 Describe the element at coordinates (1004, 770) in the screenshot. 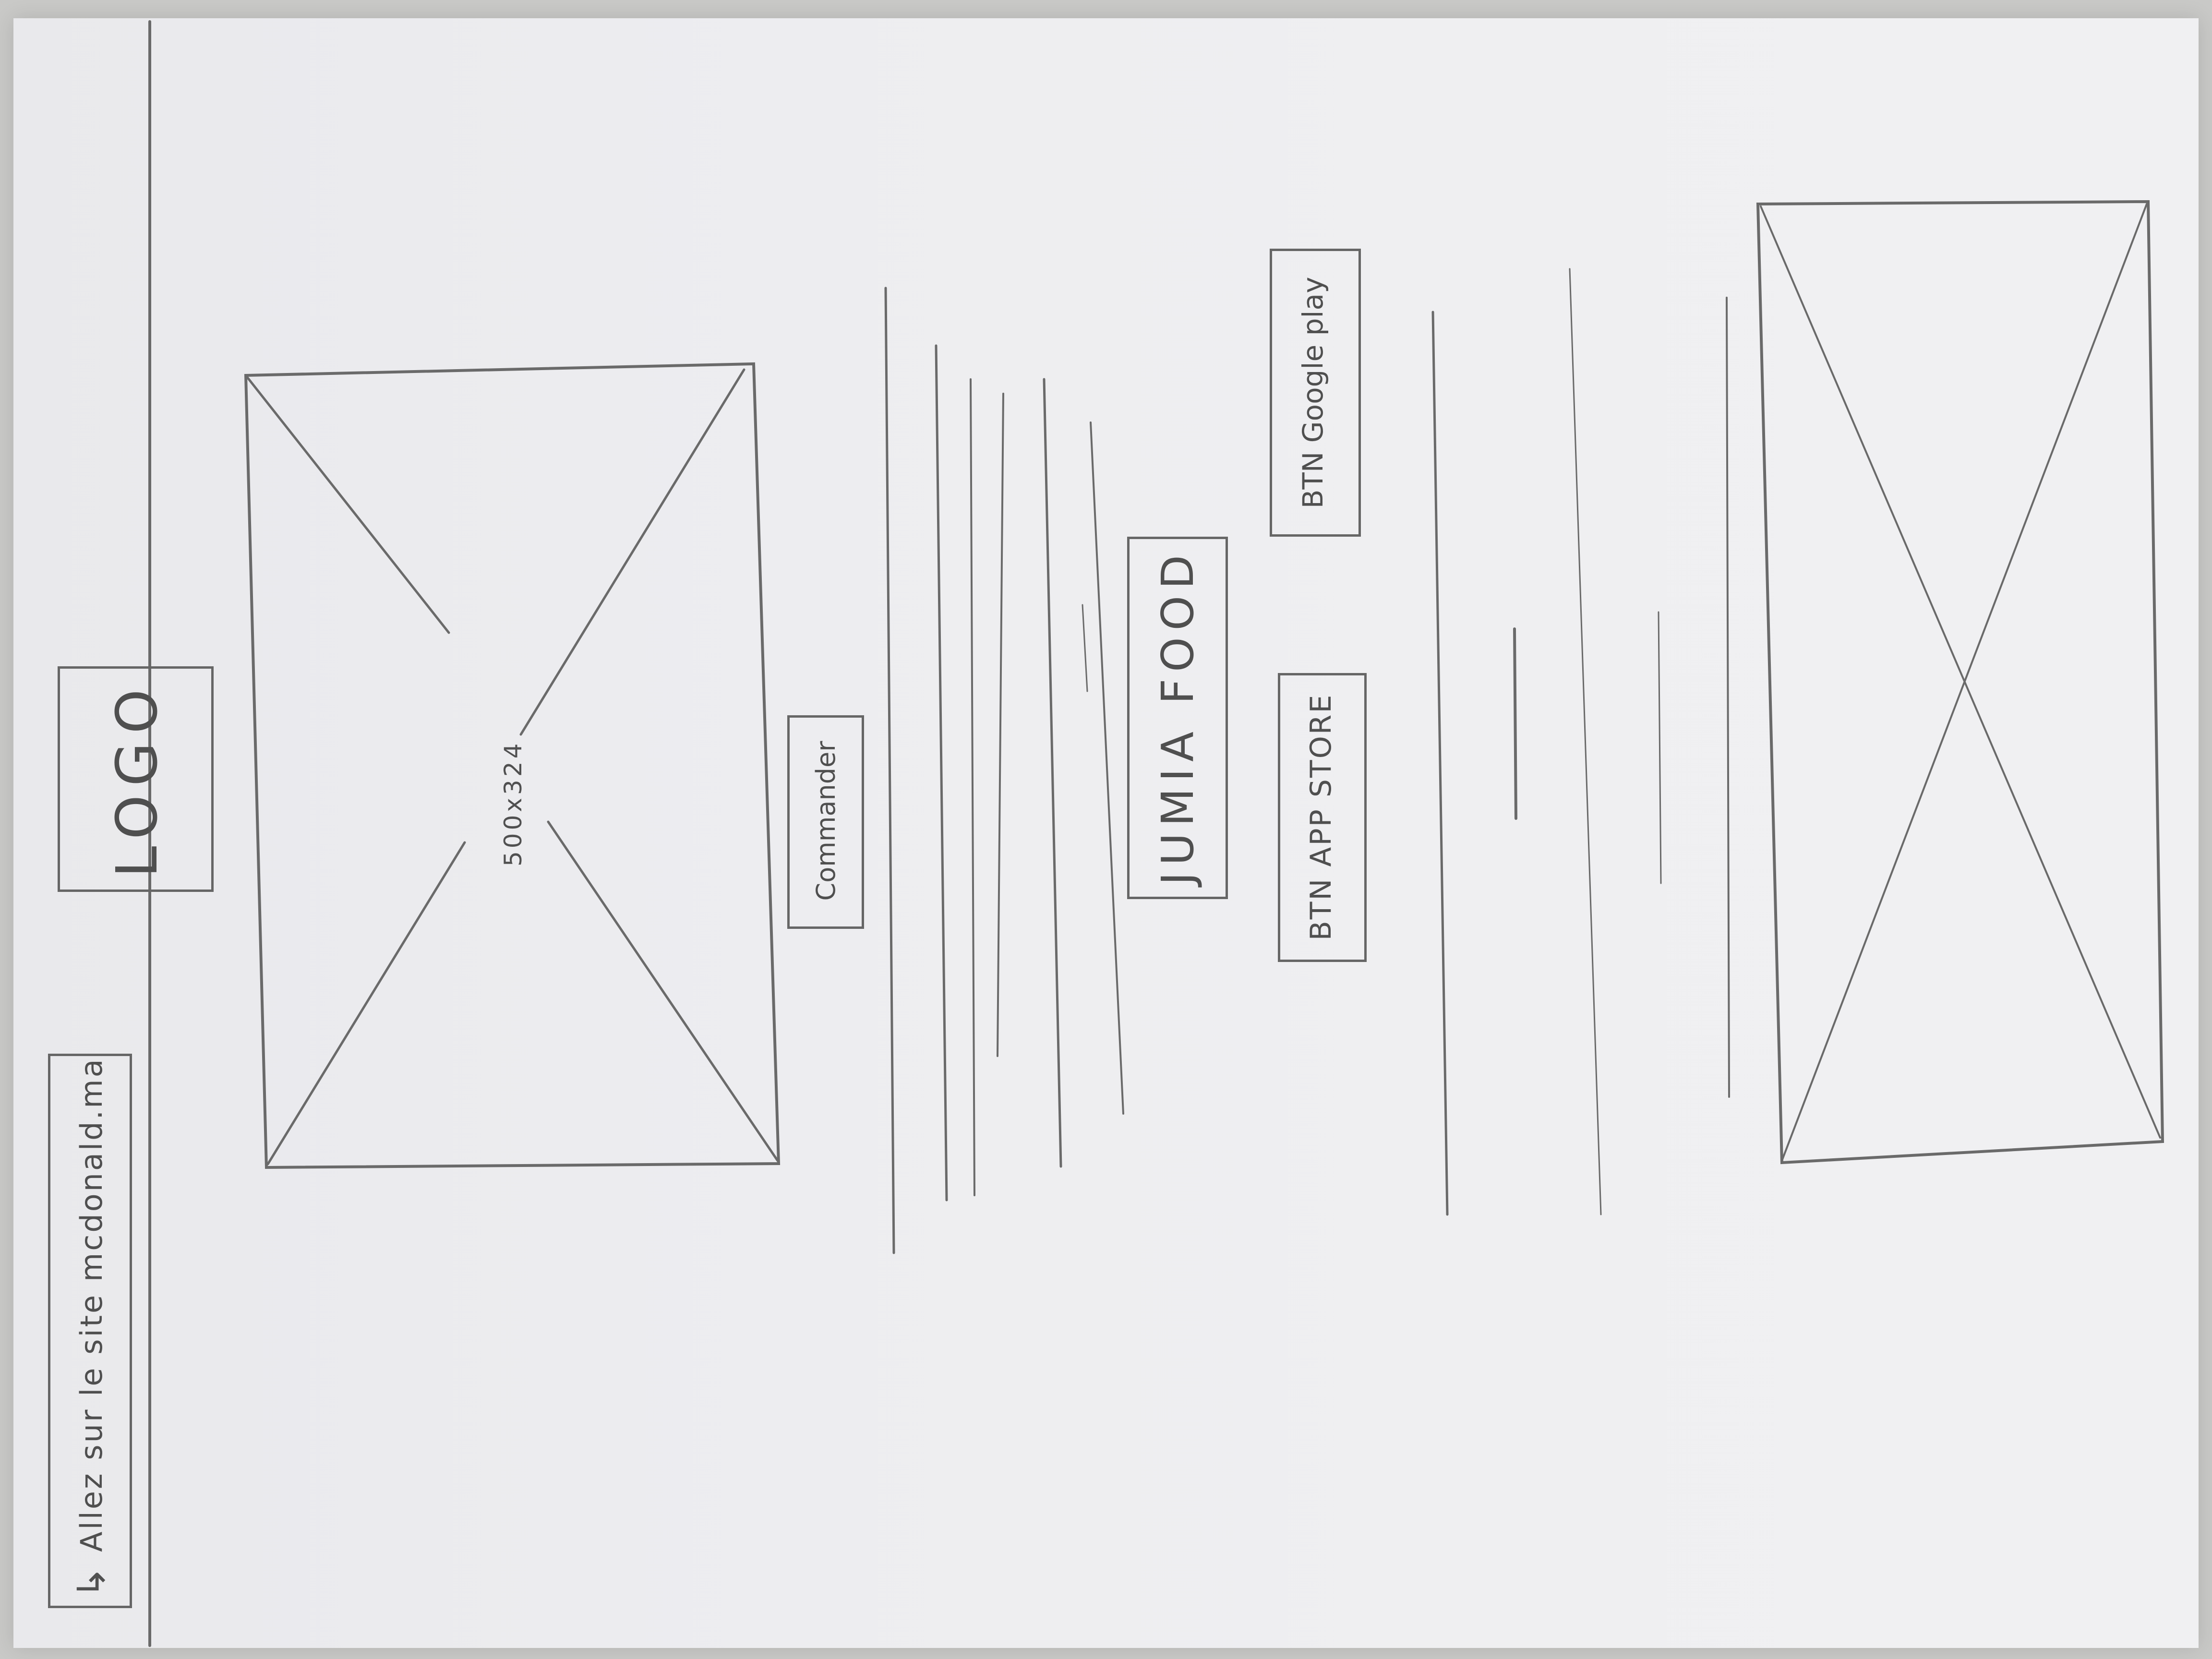

I see `hero-text-lines` at that location.